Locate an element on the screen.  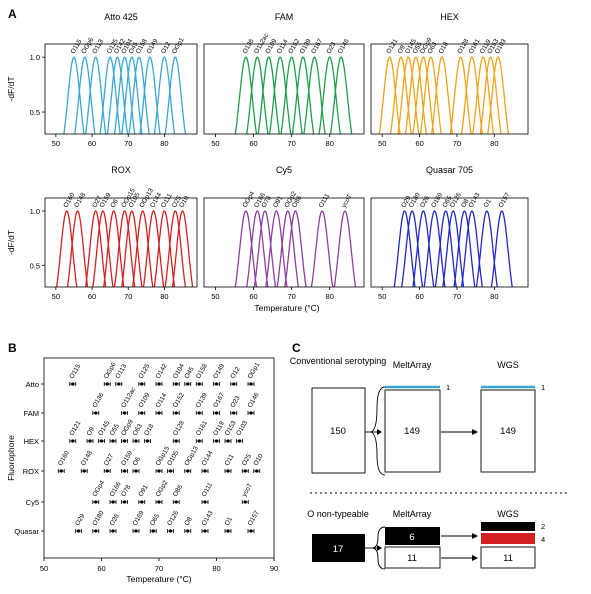
melt-curve-hex-o153 is located at coordinates (490, 95).